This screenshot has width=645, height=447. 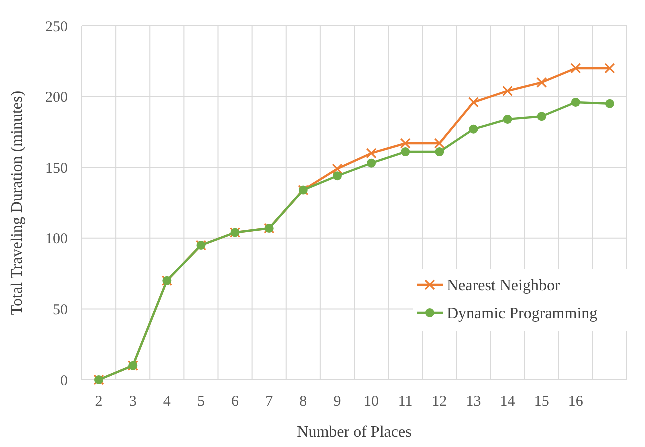 I want to click on x-tick-label: 8, so click(x=304, y=402).